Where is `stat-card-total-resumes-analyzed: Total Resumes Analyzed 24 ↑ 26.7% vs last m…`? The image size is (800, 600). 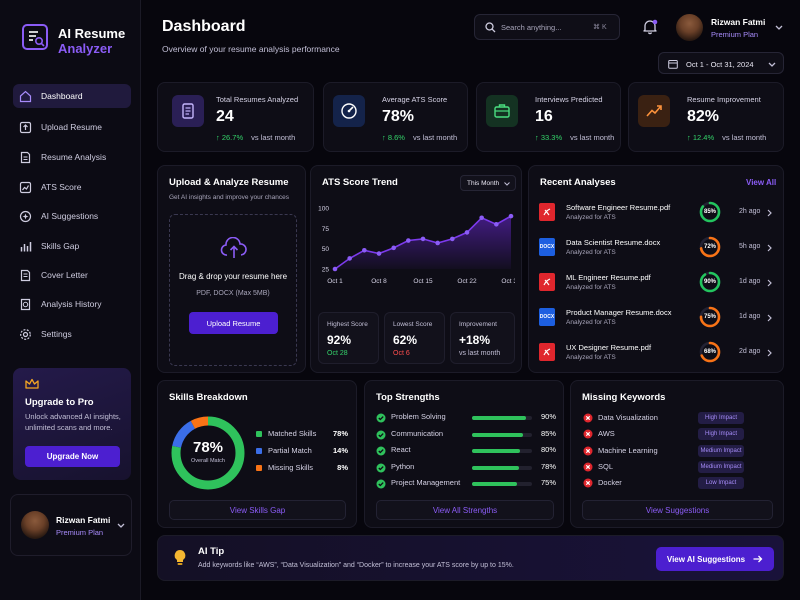
stat-card-total-resumes-analyzed: Total Resumes Analyzed 24 ↑ 26.7% vs last m… is located at coordinates (235, 117).